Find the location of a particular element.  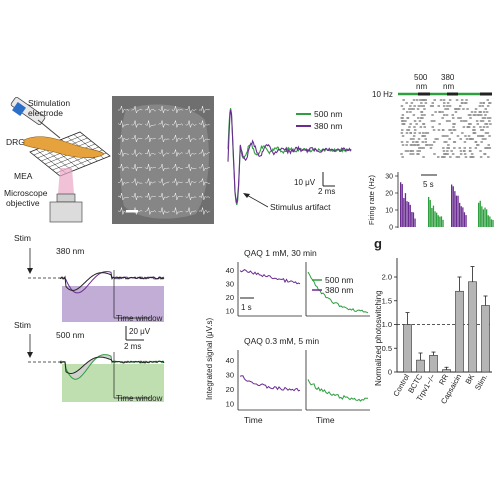

int-legend-380: 380 nm is located at coordinates (339, 290).